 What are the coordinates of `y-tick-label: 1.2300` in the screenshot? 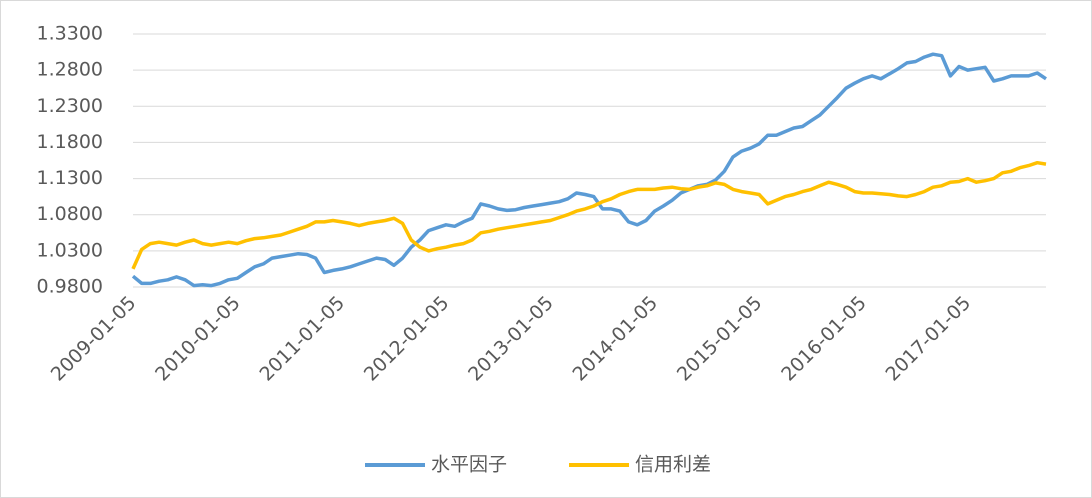 It's located at (70, 106).